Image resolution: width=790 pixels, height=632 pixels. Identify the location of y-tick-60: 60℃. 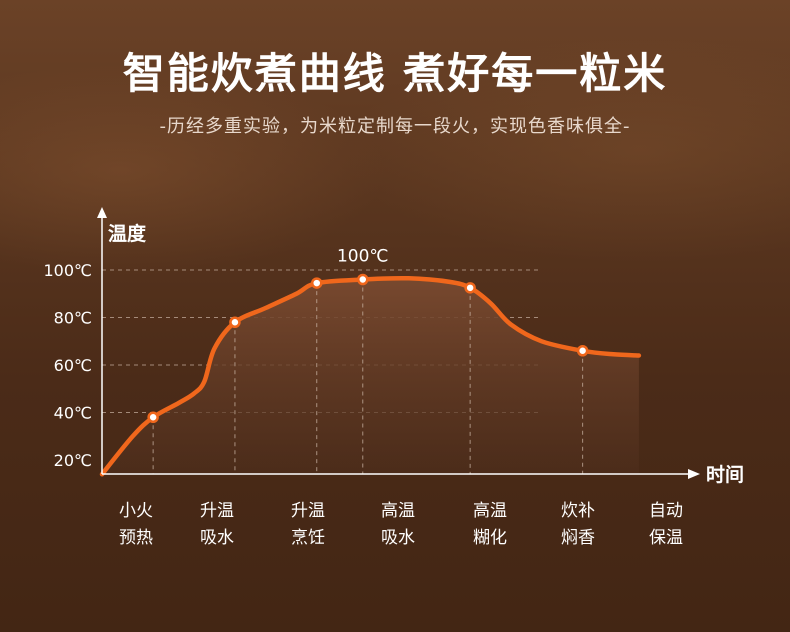
(73, 365).